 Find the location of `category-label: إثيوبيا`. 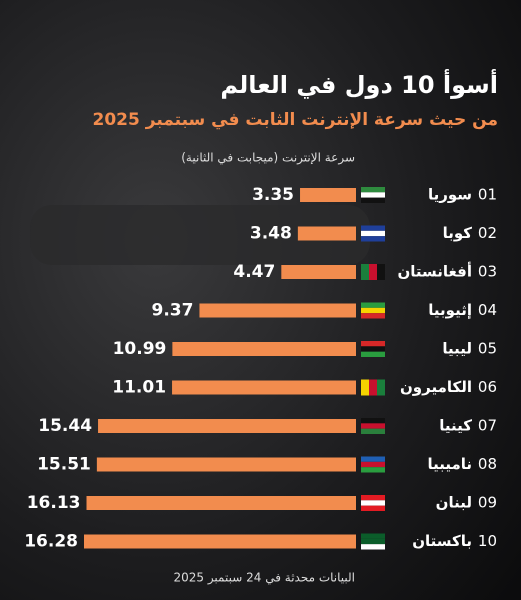

category-label: إثيوبيا is located at coordinates (450, 310).